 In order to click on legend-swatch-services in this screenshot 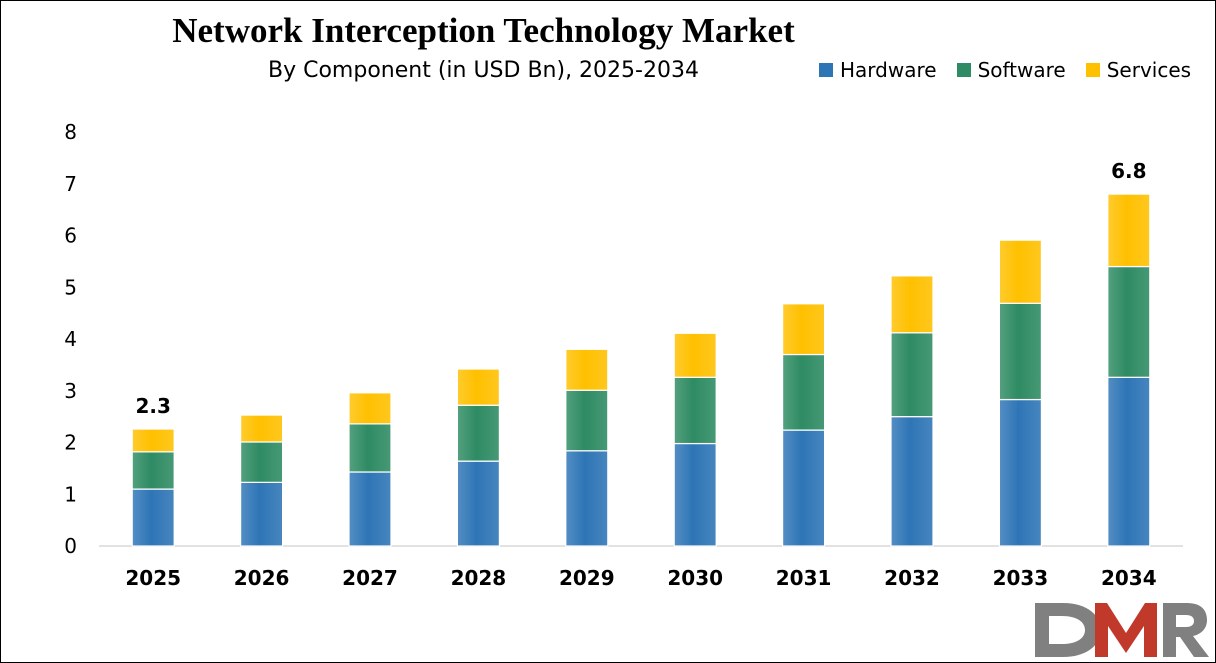, I will do `click(1092, 70)`.